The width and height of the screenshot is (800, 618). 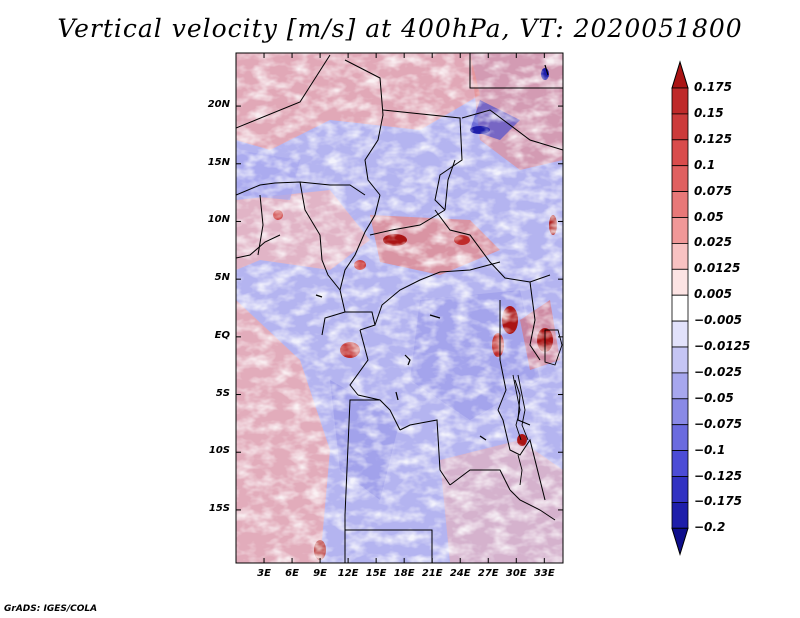 What do you see at coordinates (219, 451) in the screenshot?
I see `lat-label-10s: 10S` at bounding box center [219, 451].